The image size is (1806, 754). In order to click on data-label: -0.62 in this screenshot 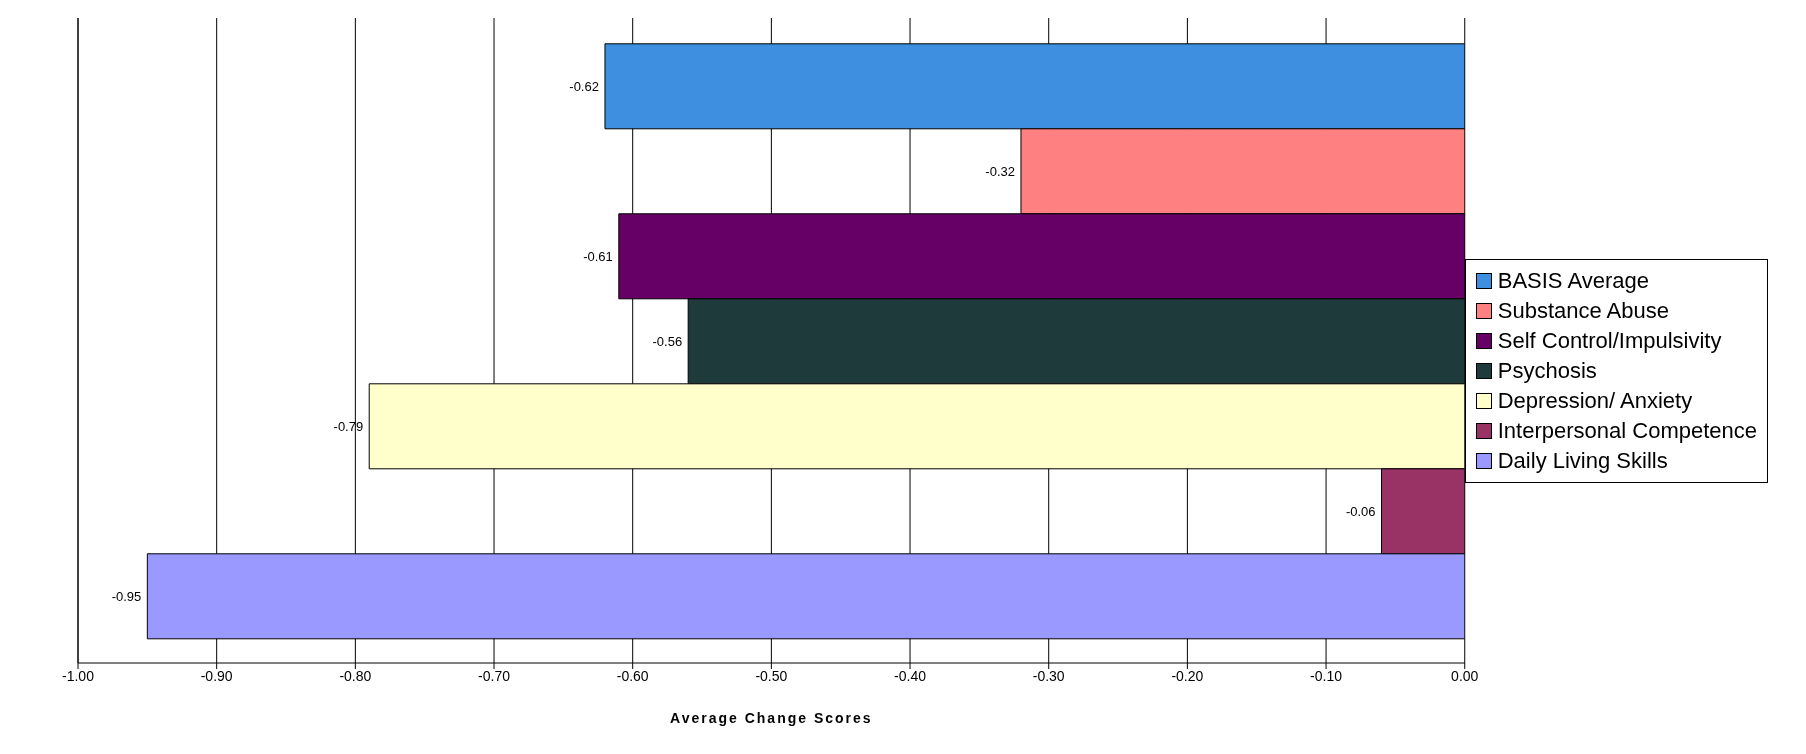, I will do `click(584, 87)`.